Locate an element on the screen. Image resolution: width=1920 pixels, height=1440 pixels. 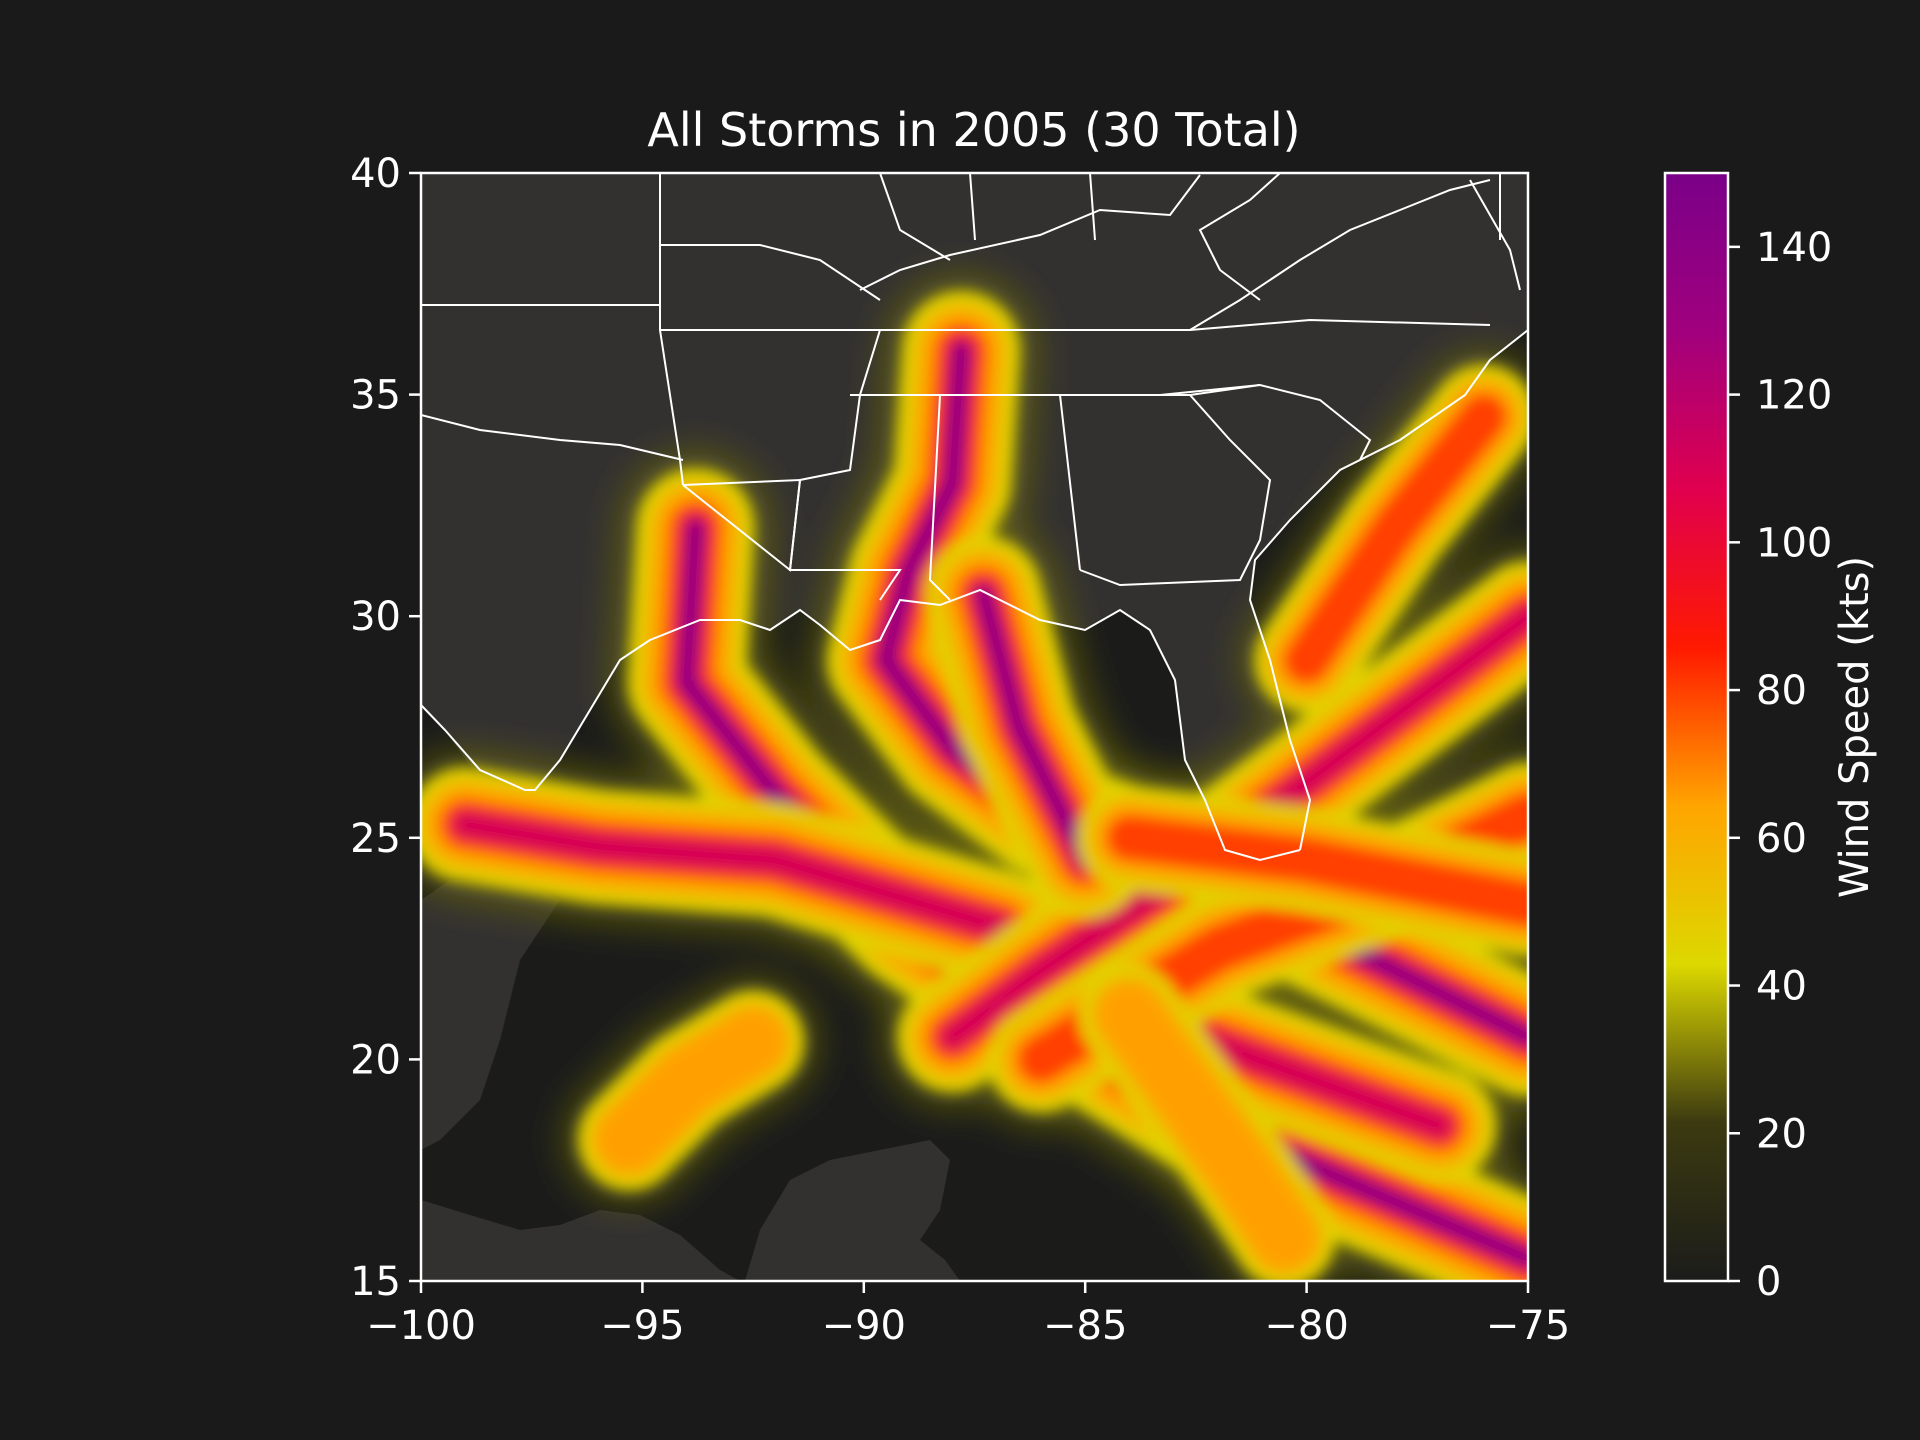
y-tick-label: 40 is located at coordinates (375, 174).